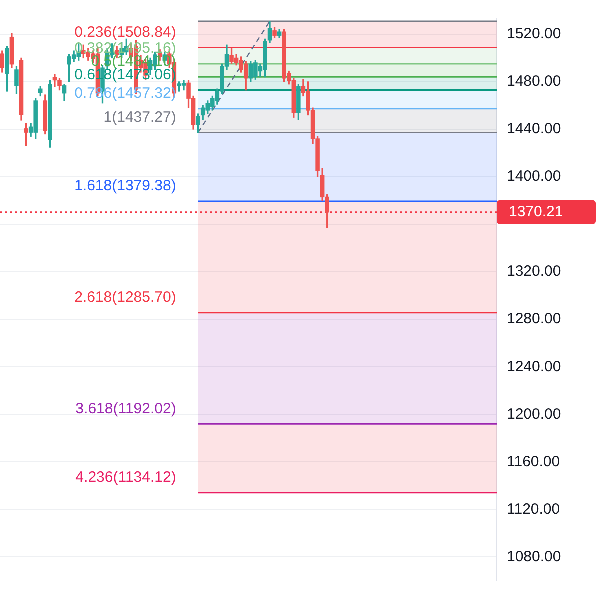 The width and height of the screenshot is (600, 600). What do you see at coordinates (536, 212) in the screenshot?
I see `ref-line-label: 1370.21` at bounding box center [536, 212].